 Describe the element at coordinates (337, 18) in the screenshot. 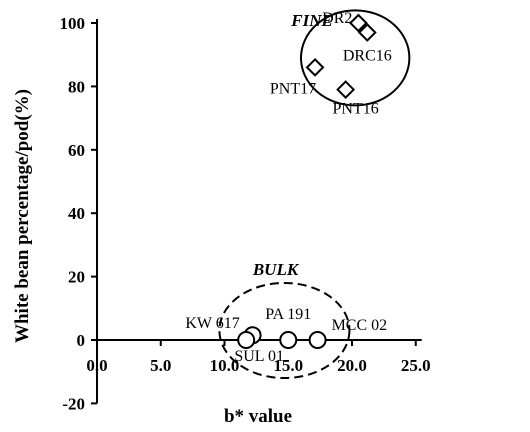

I see `point-label-dr2: DR2` at that location.